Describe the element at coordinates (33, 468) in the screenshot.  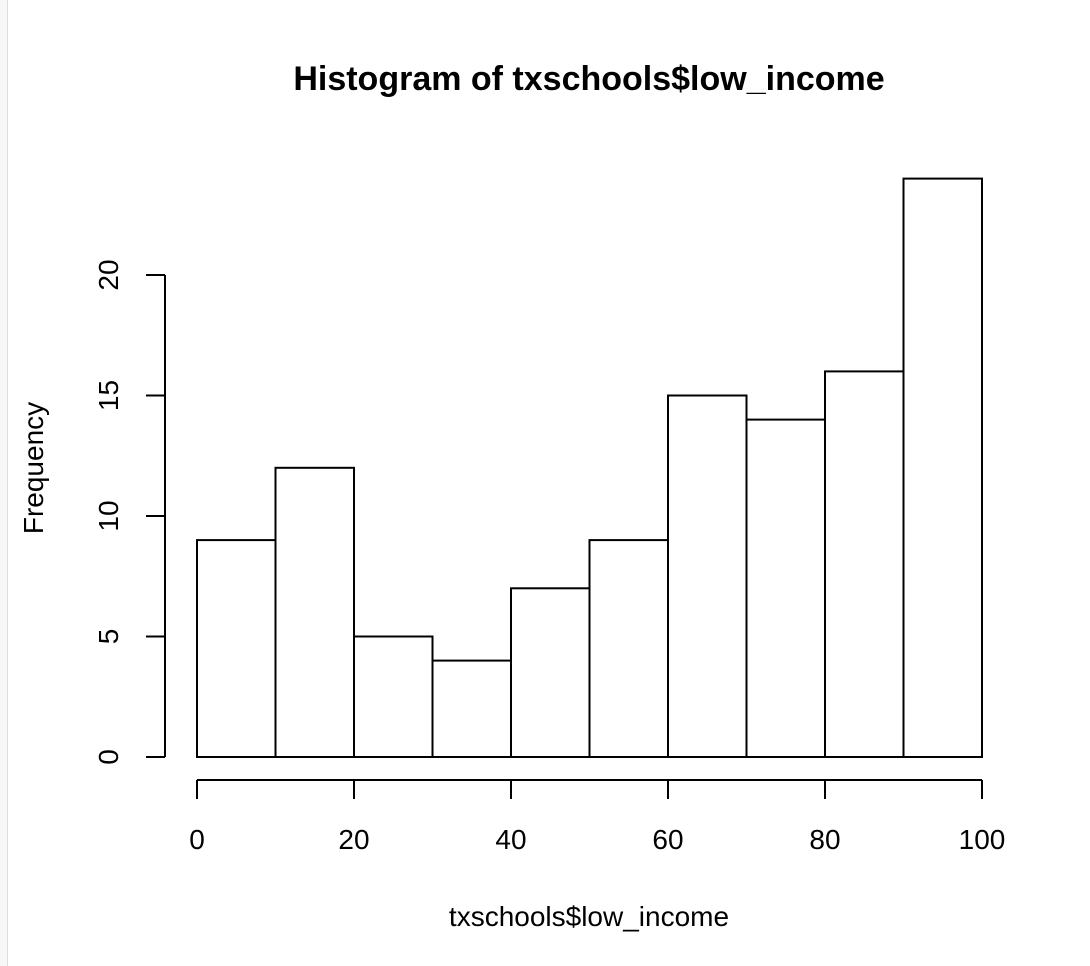
I see `y-axis-label: Frequency` at that location.